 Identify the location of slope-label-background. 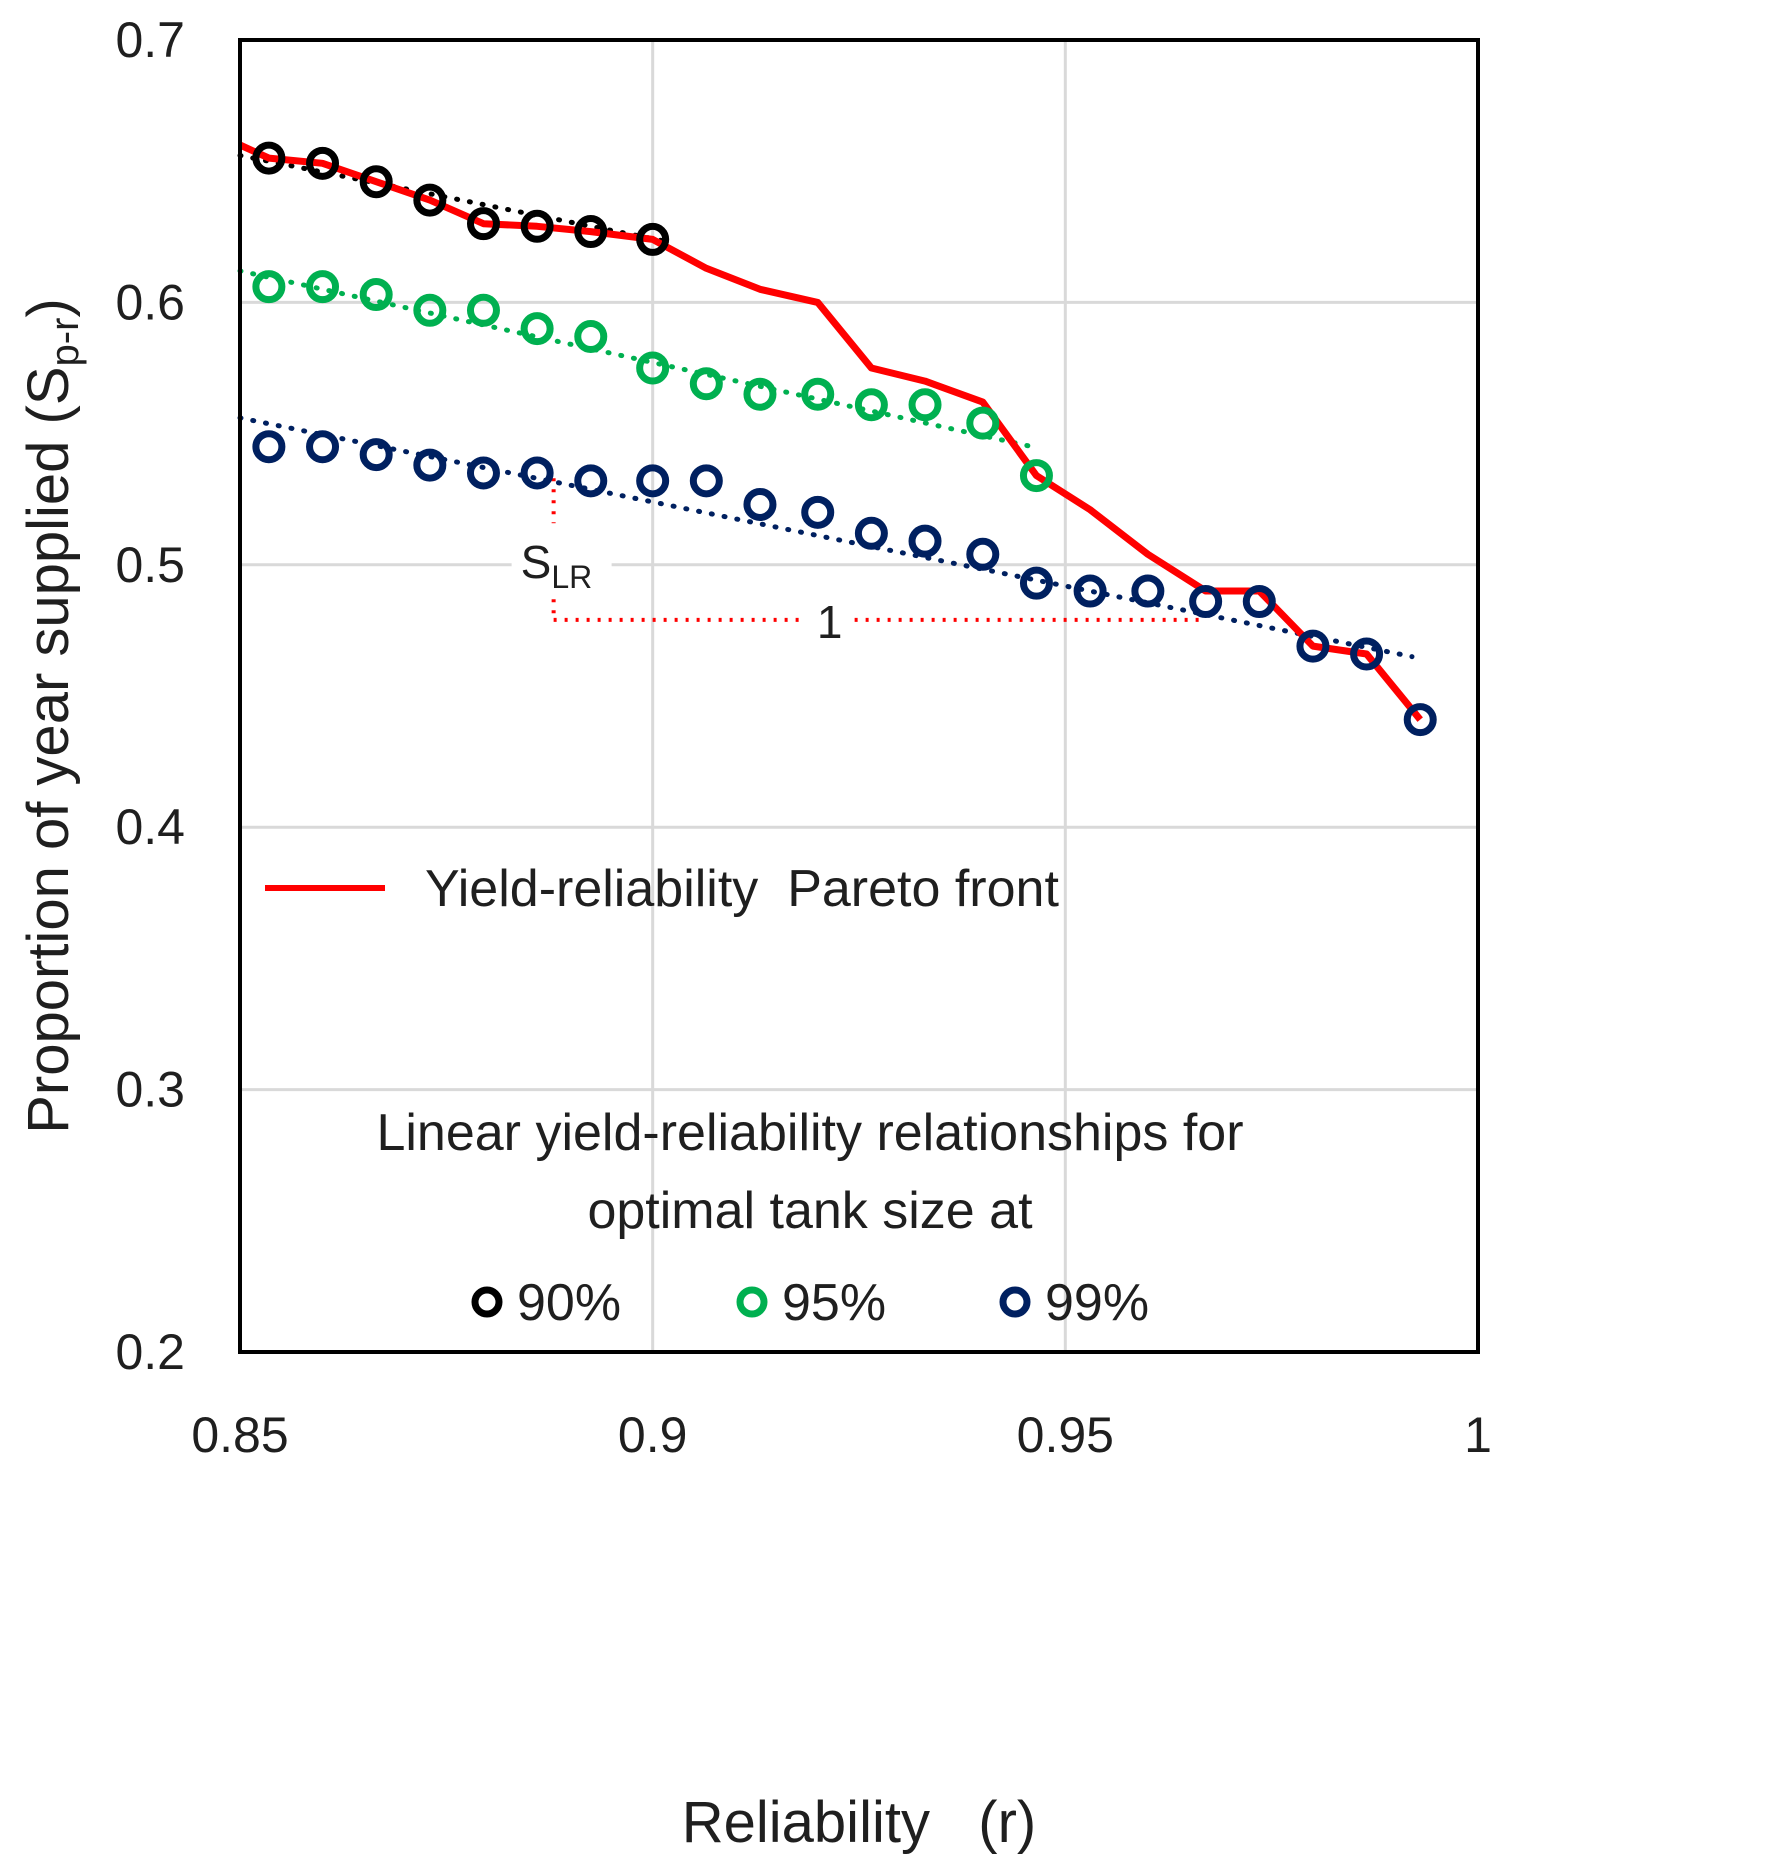
(561, 558).